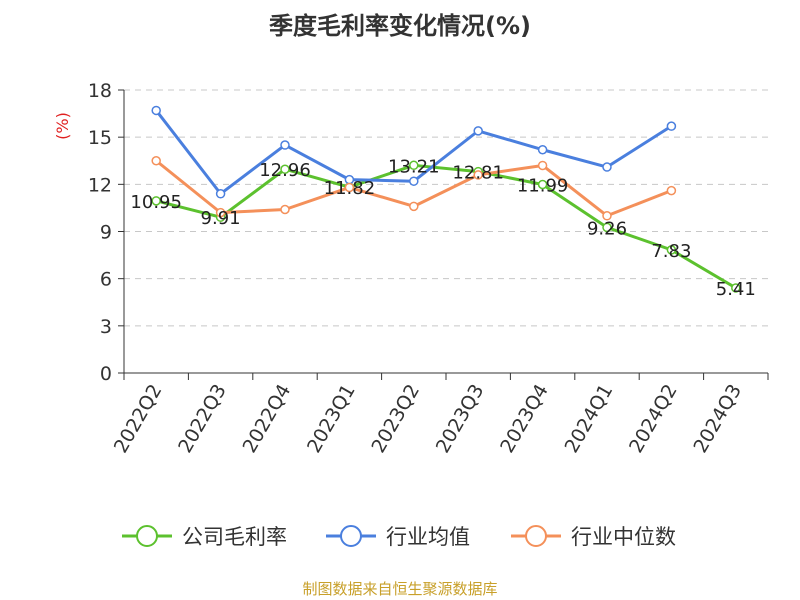  Describe the element at coordinates (400, 589) in the screenshot. I see `source-footer: 制图数据来自恒生聚源数据库` at that location.